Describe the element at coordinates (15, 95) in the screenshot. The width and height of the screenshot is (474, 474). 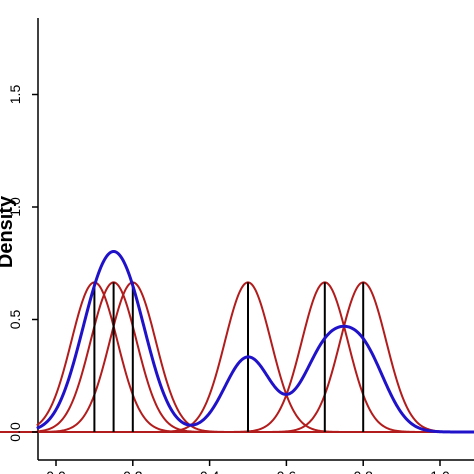
I see `y-tick-label-3: 1.5` at that location.